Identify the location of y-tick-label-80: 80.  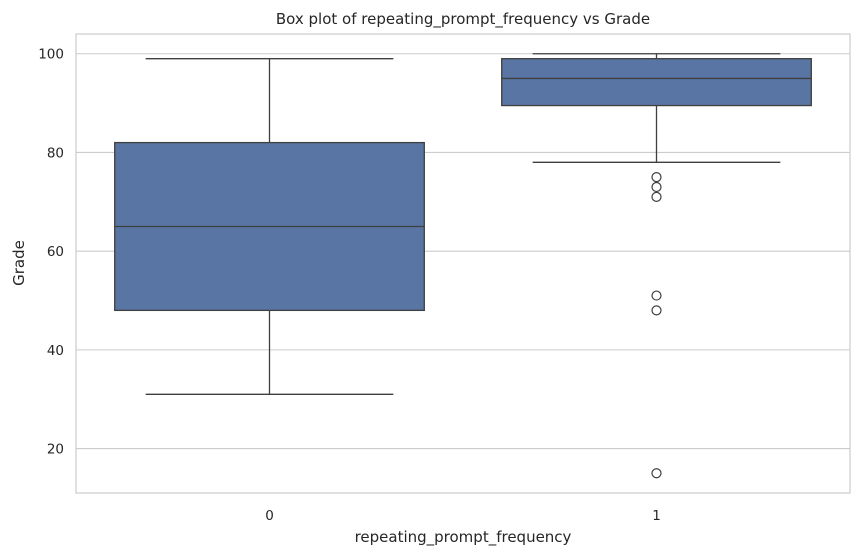
(55, 153).